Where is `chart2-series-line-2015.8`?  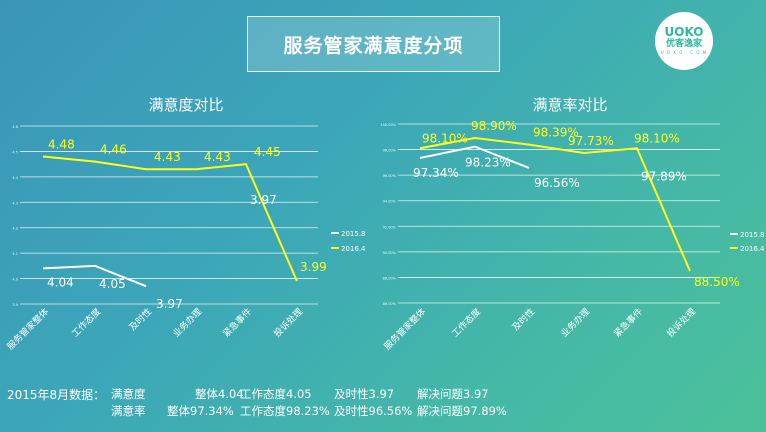
chart2-series-line-2015.8 is located at coordinates (474, 157).